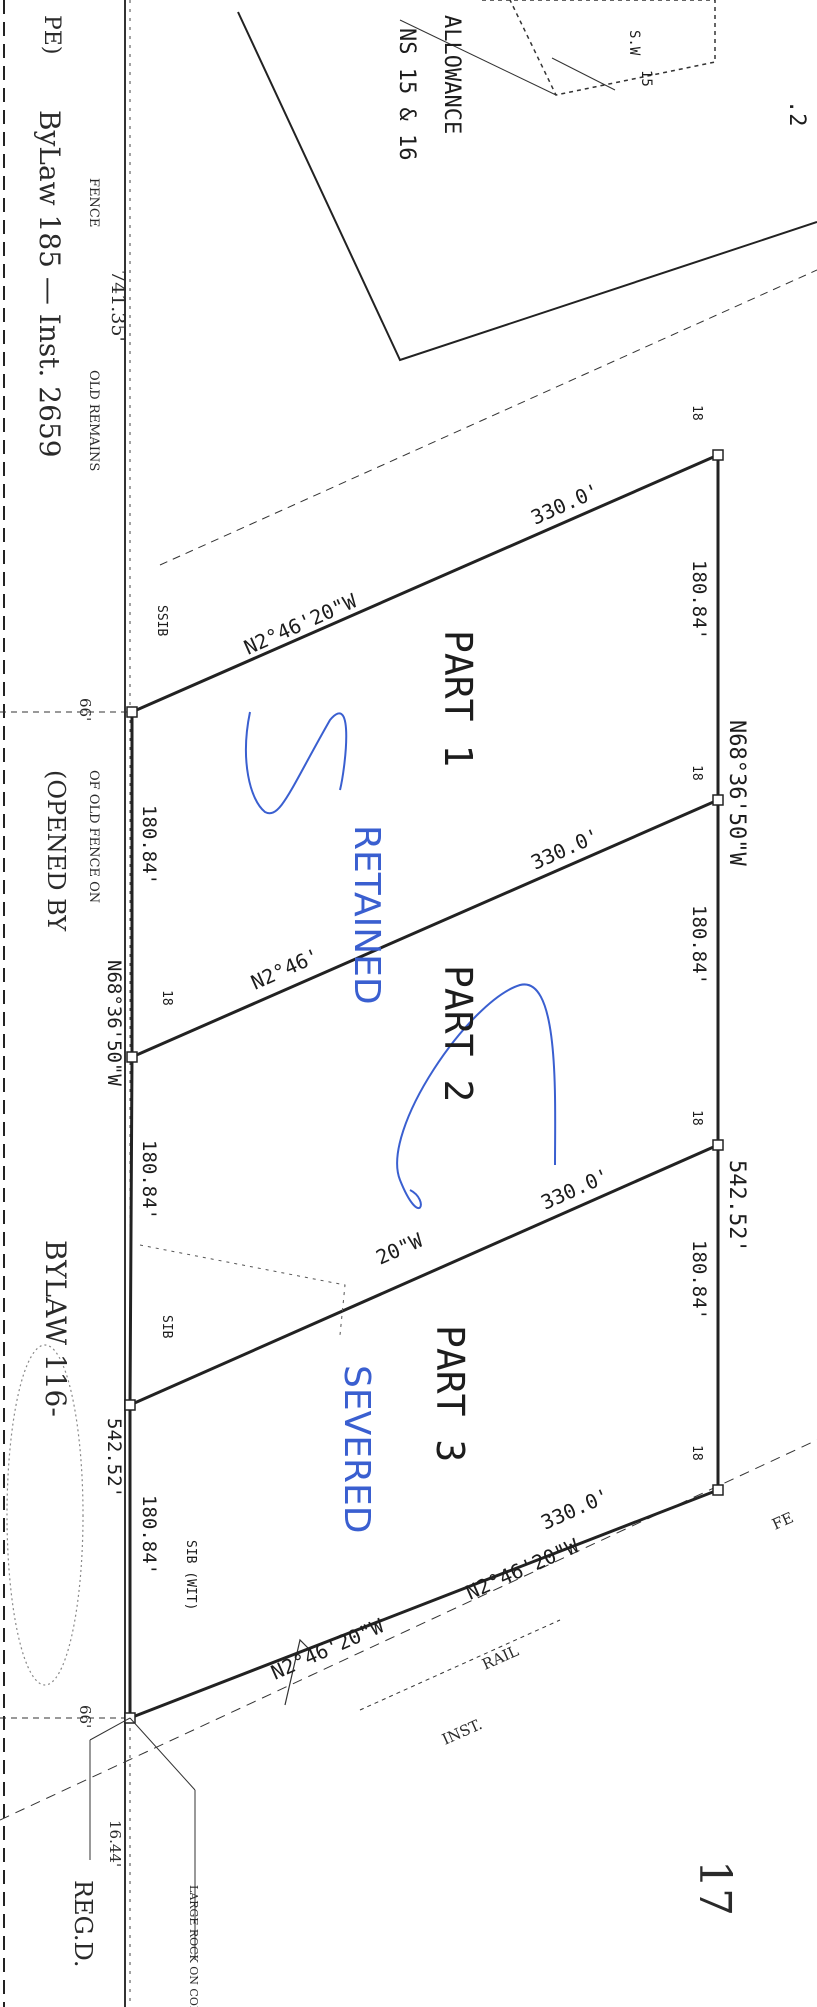 This screenshot has width=817, height=2007. Describe the element at coordinates (166, 1327) in the screenshot. I see `mark-sib: SIB` at that location.